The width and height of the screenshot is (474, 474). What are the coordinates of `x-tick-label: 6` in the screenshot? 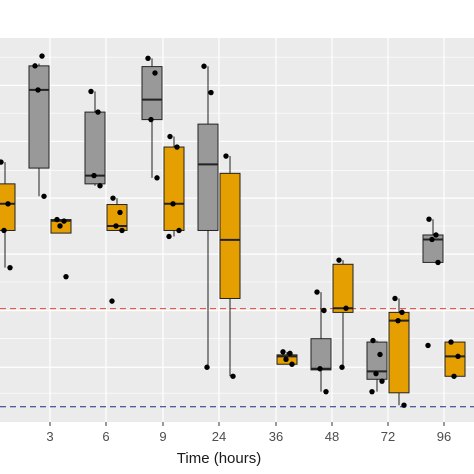 It's located at (105, 436).